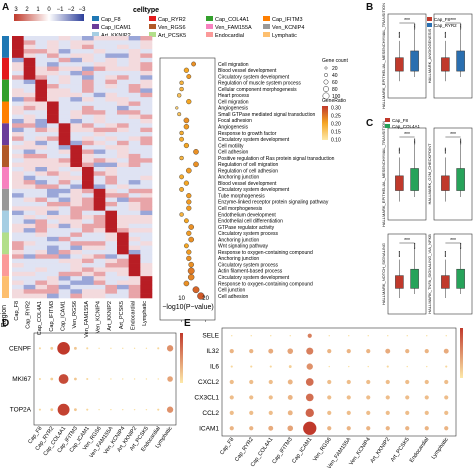 This screenshot has height=473, width=474. I want to click on go-term-label: Heart process, so click(234, 96).